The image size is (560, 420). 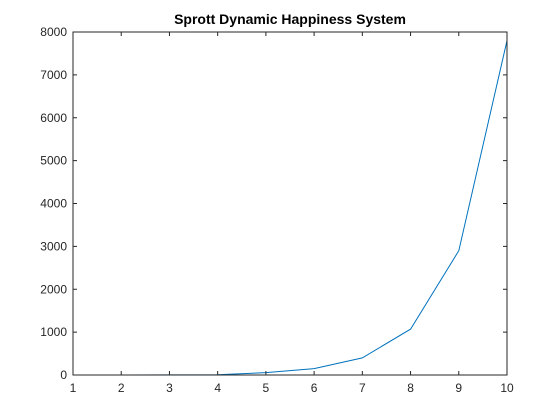 I want to click on y-tick-label: 7000, so click(x=53, y=75).